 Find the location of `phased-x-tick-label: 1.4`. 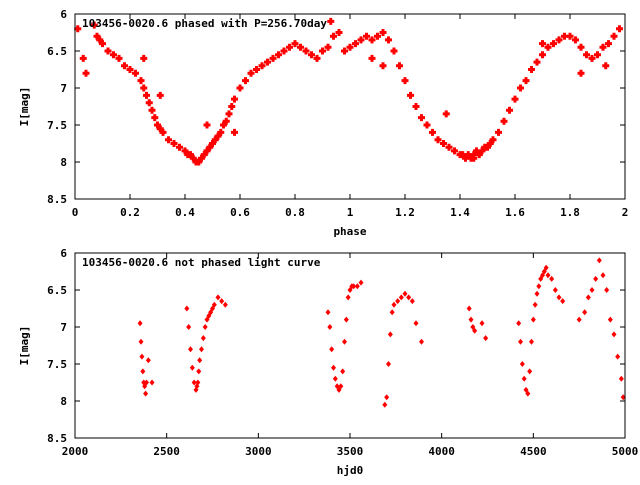

phased-x-tick-label: 1.4 is located at coordinates (460, 212).